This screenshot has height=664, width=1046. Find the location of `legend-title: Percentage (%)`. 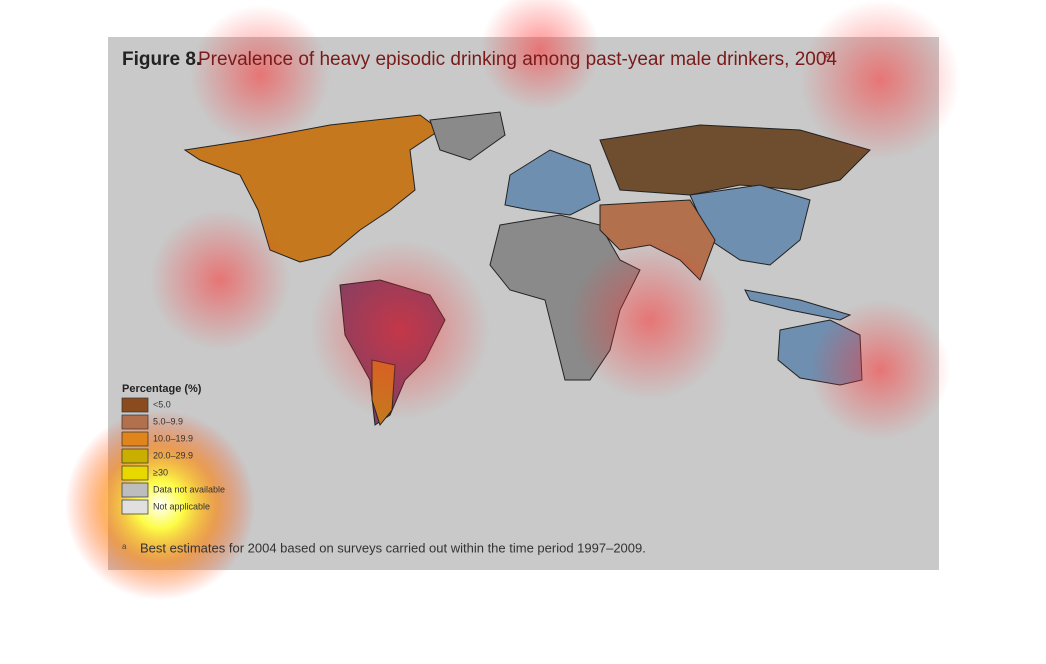

legend-title: Percentage (%) is located at coordinates (162, 389).